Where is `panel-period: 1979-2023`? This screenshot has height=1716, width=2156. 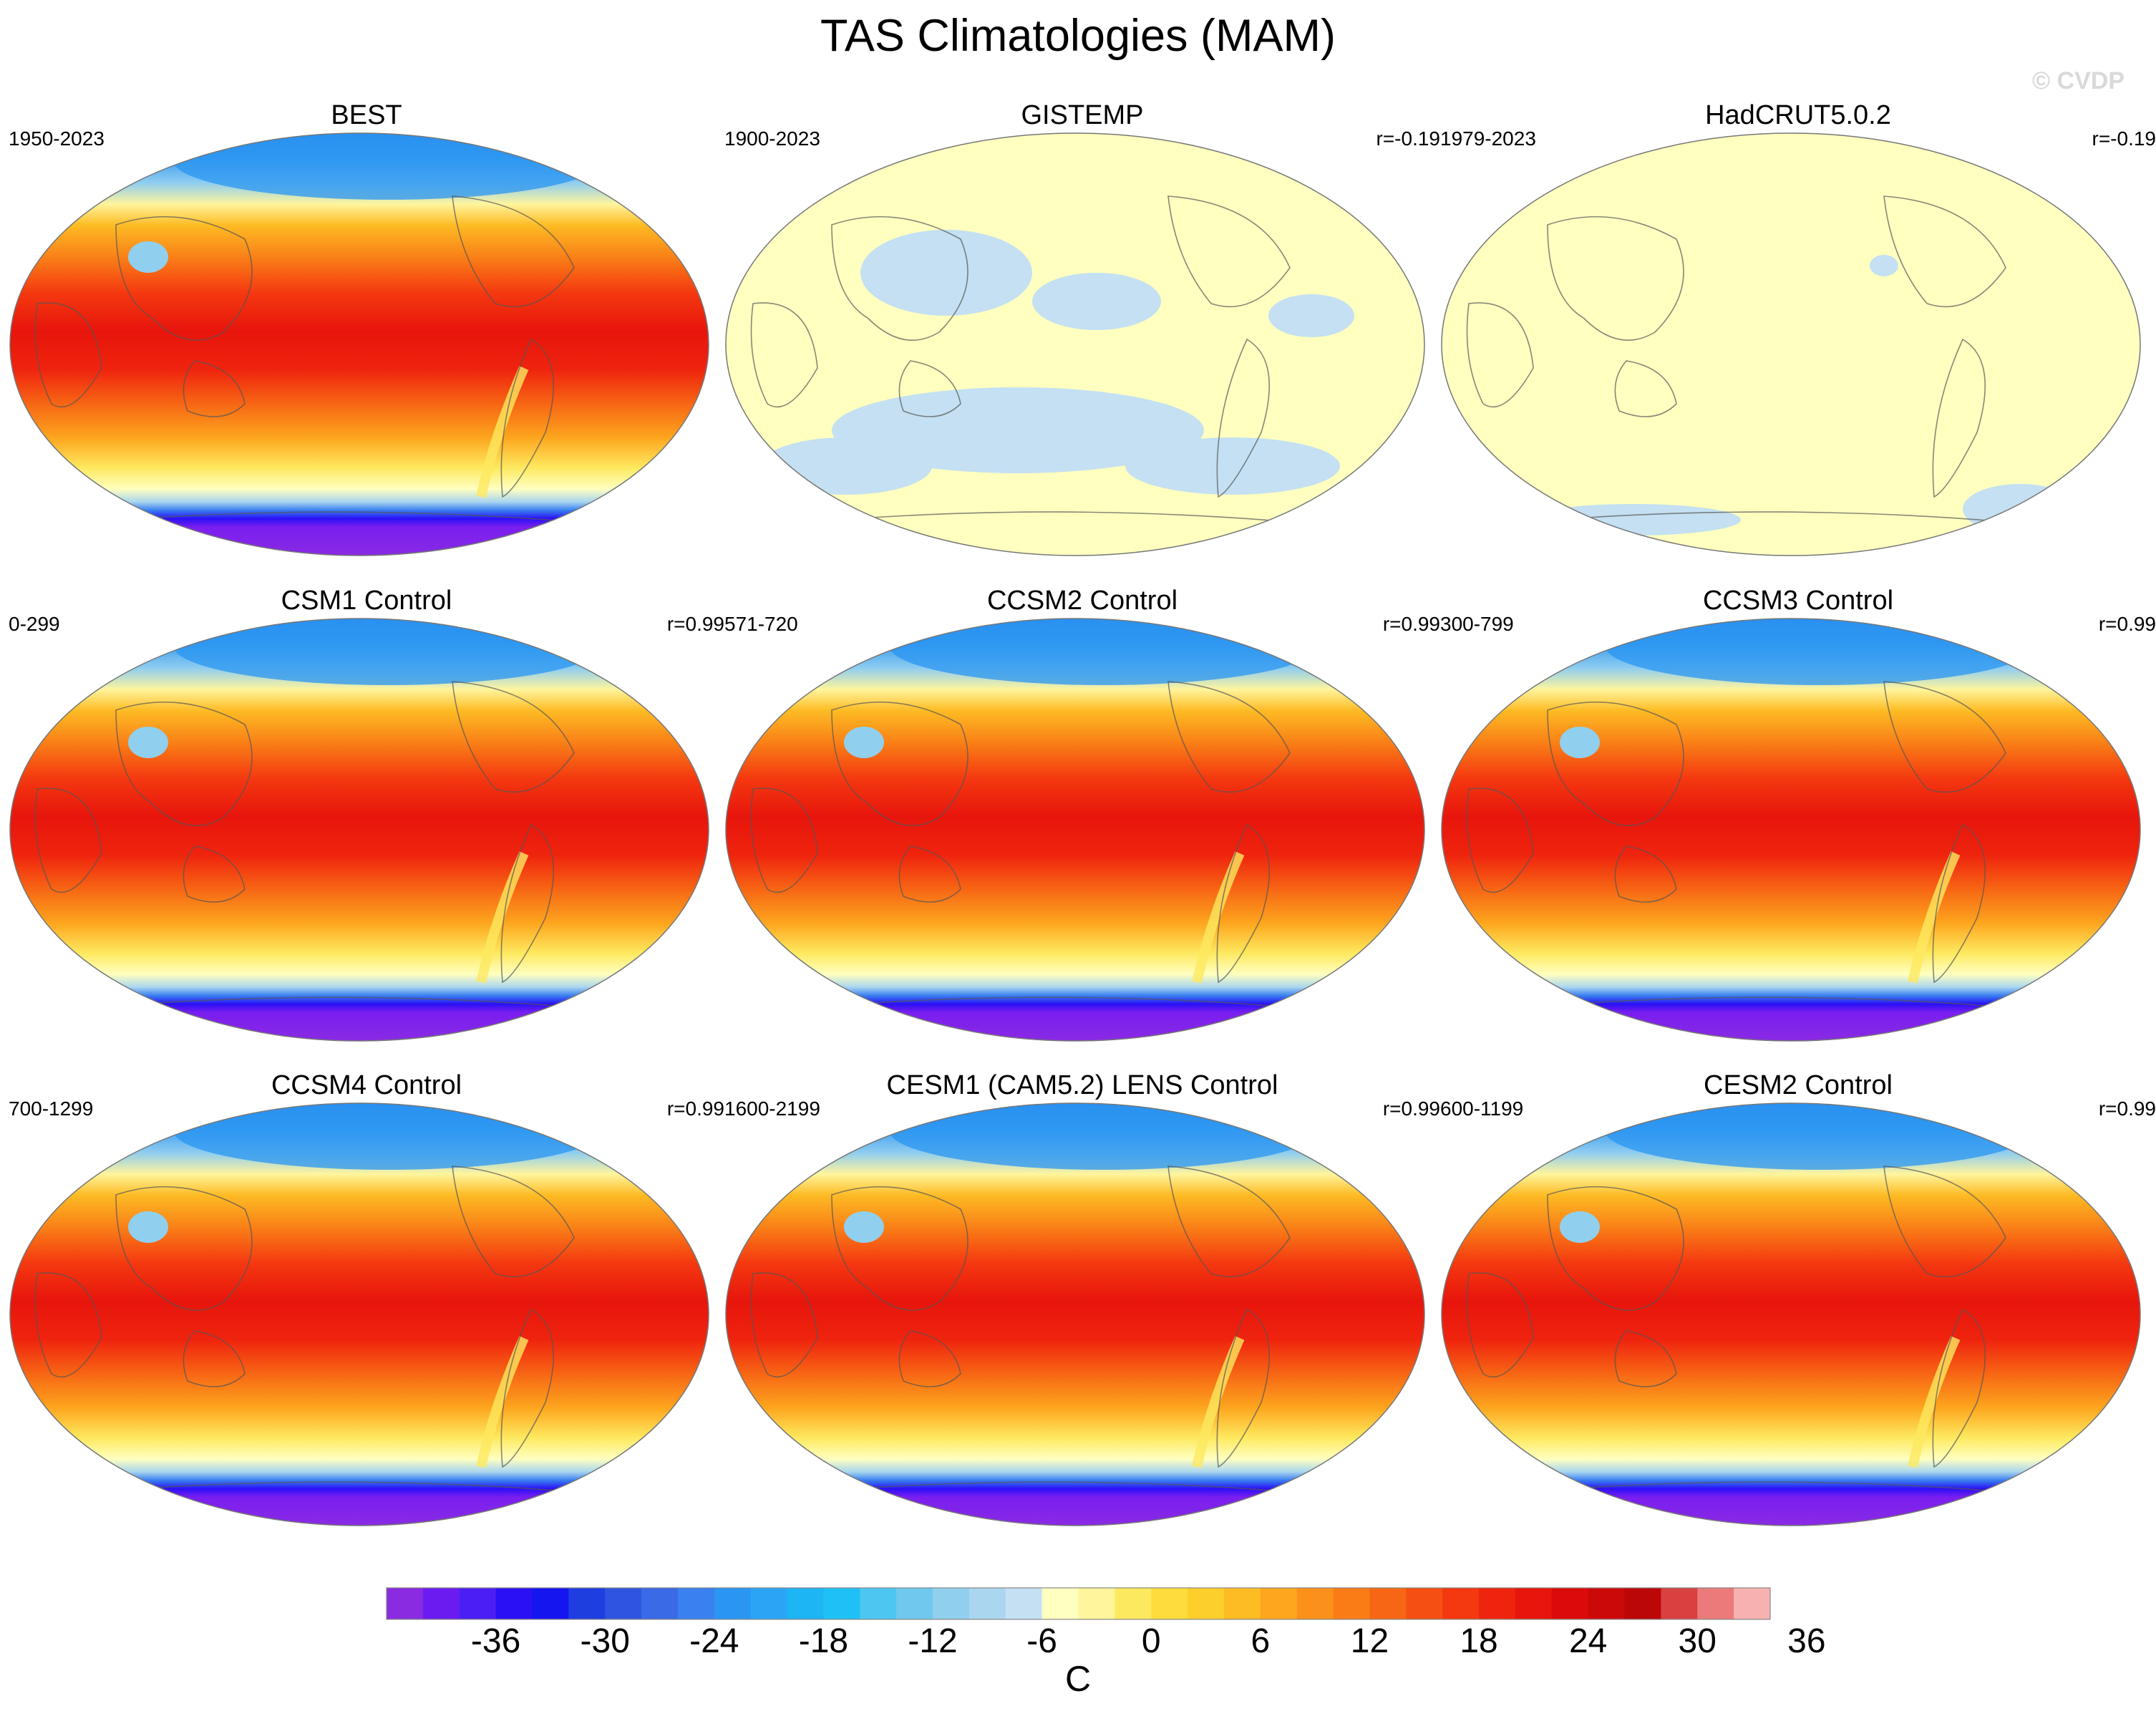
panel-period: 1979-2023 is located at coordinates (1488, 138).